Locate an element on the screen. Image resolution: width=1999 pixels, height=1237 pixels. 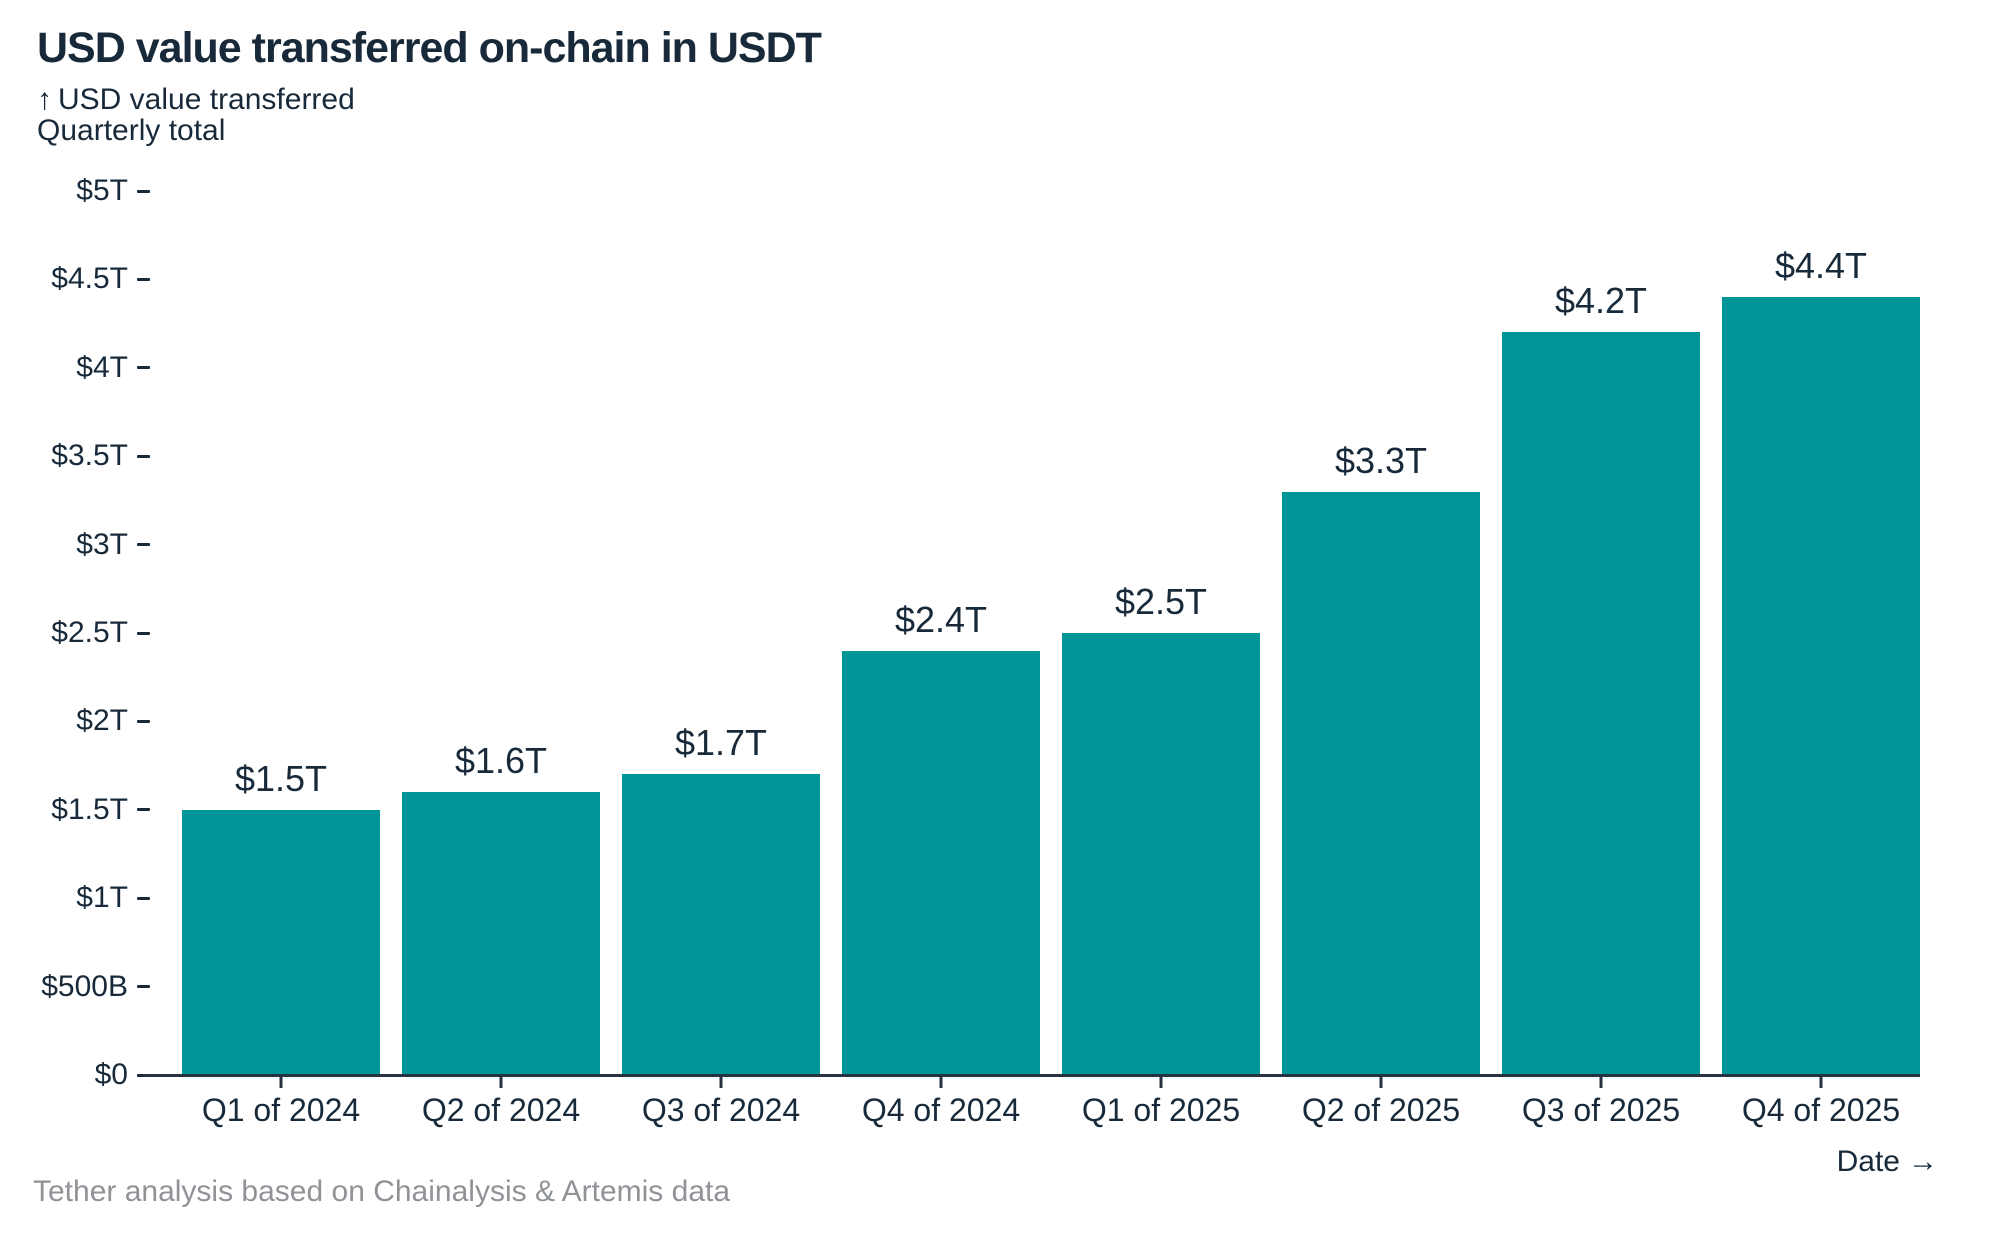
y-tick: $500B is located at coordinates (95, 987).